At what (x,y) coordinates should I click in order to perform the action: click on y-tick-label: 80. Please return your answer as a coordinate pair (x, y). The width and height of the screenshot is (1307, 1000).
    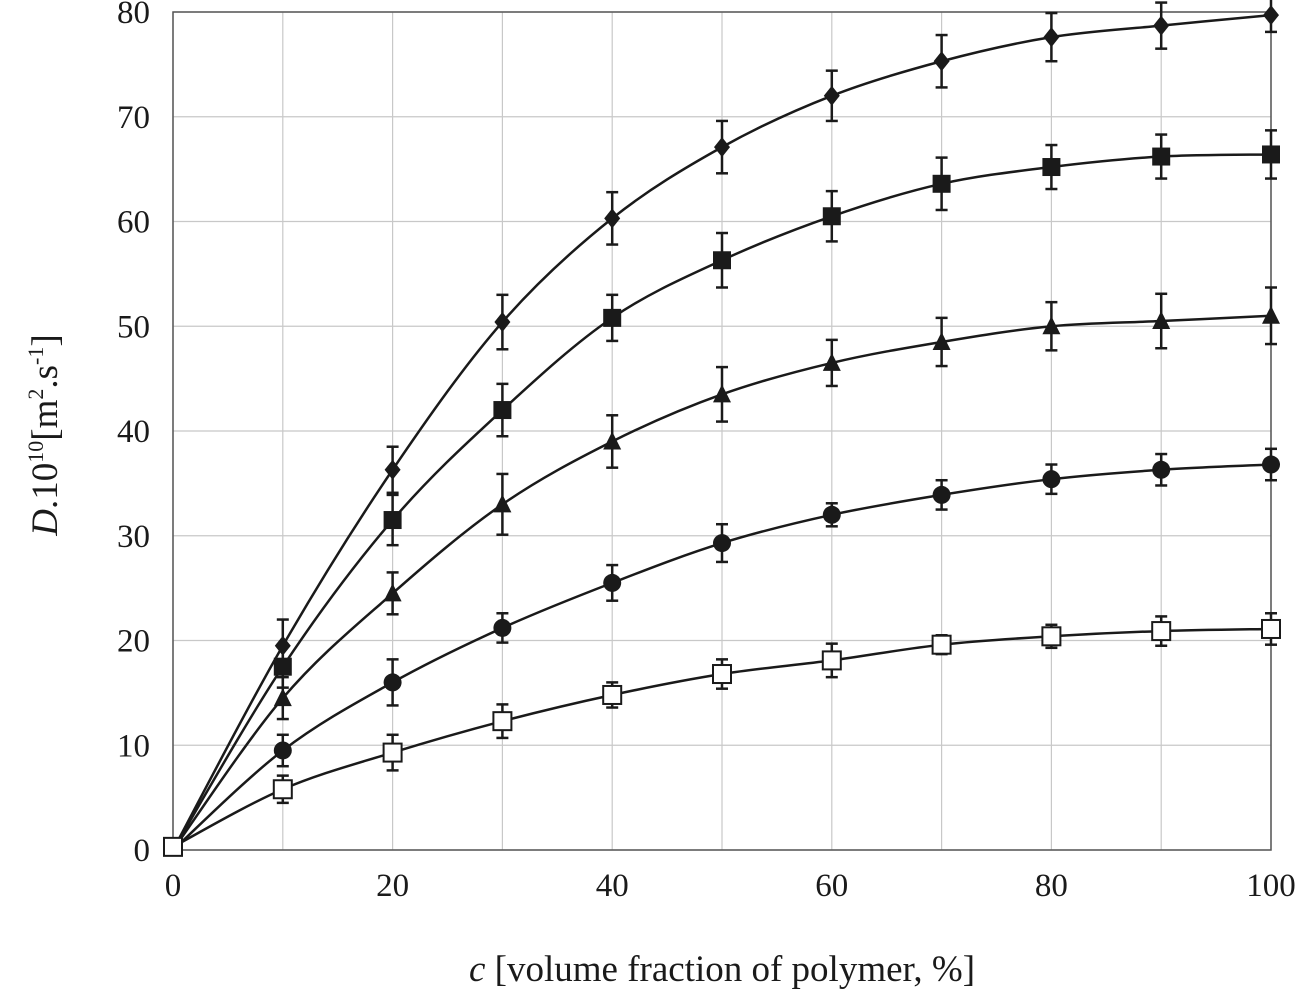
    Looking at the image, I should click on (133, 15).